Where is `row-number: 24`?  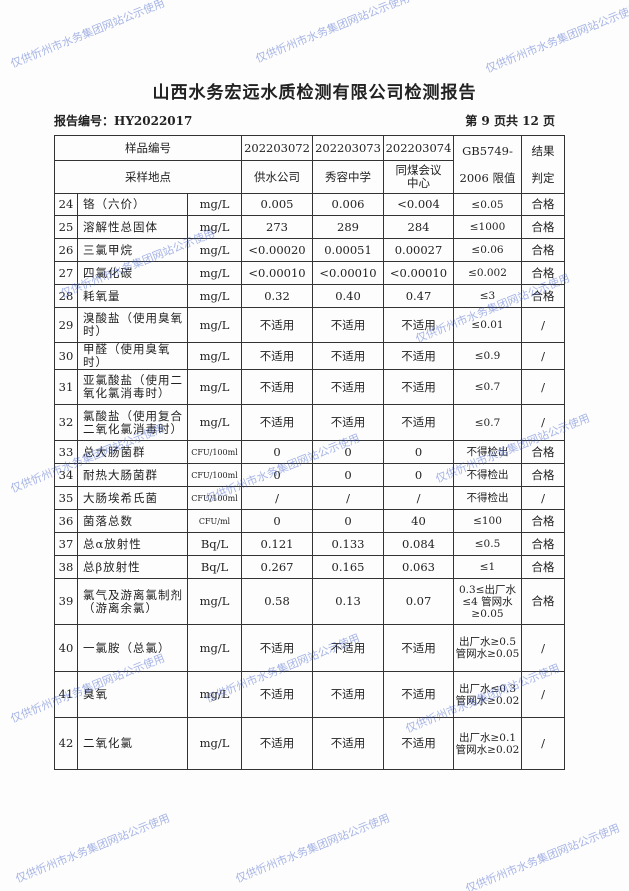 row-number: 24 is located at coordinates (66, 204).